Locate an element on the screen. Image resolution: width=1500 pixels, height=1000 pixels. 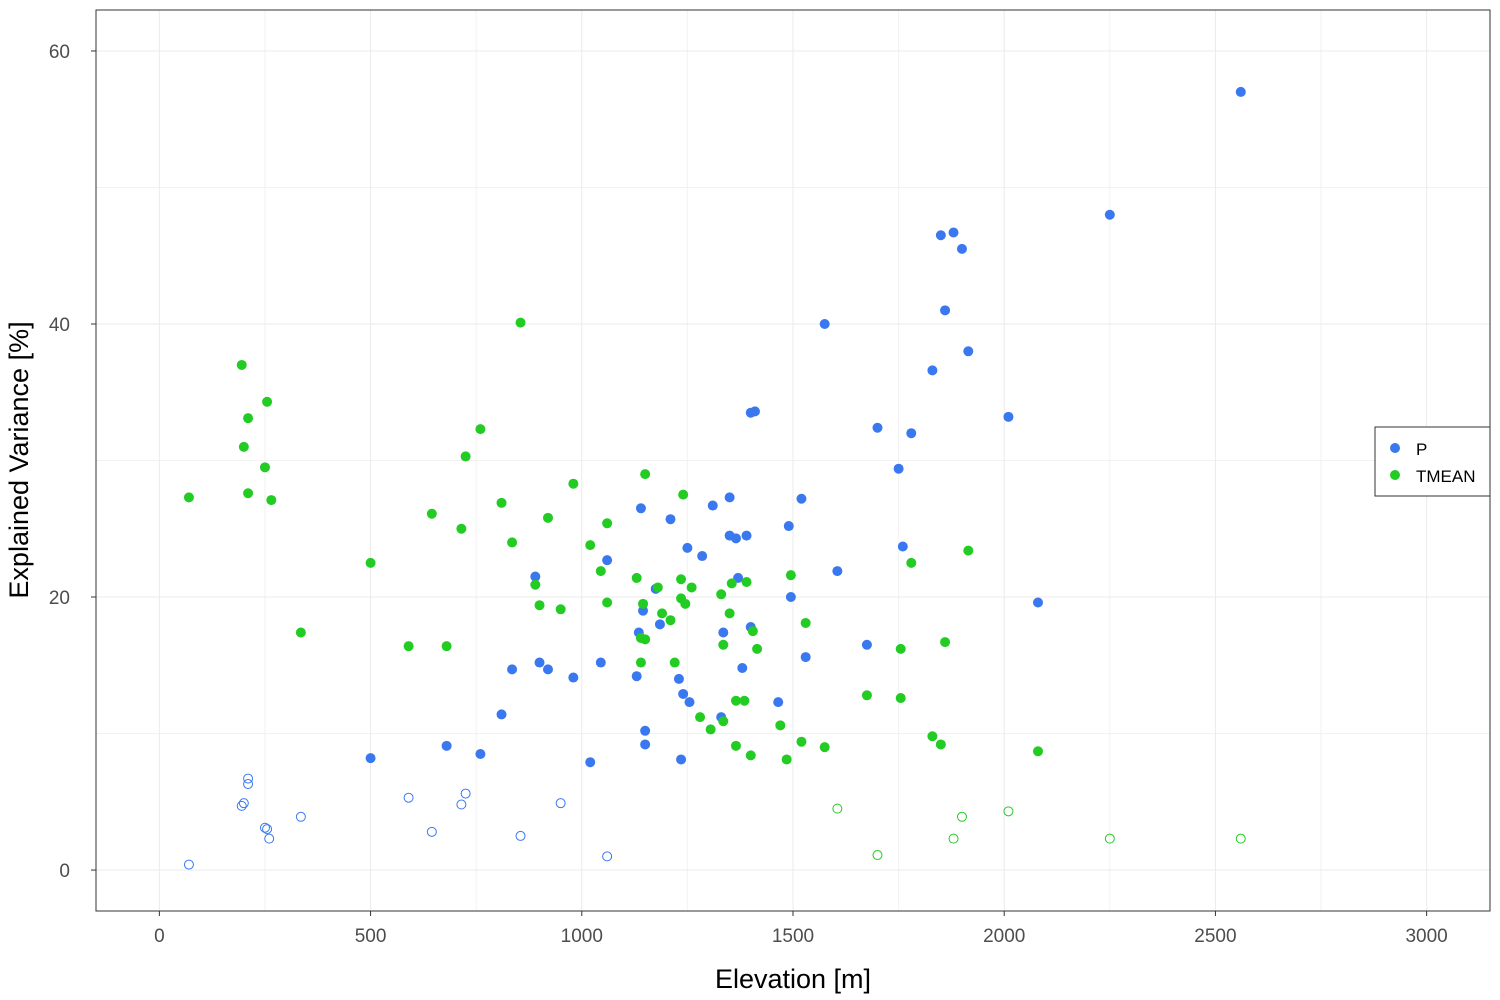
x-tick-label: 1000 is located at coordinates (582, 936).